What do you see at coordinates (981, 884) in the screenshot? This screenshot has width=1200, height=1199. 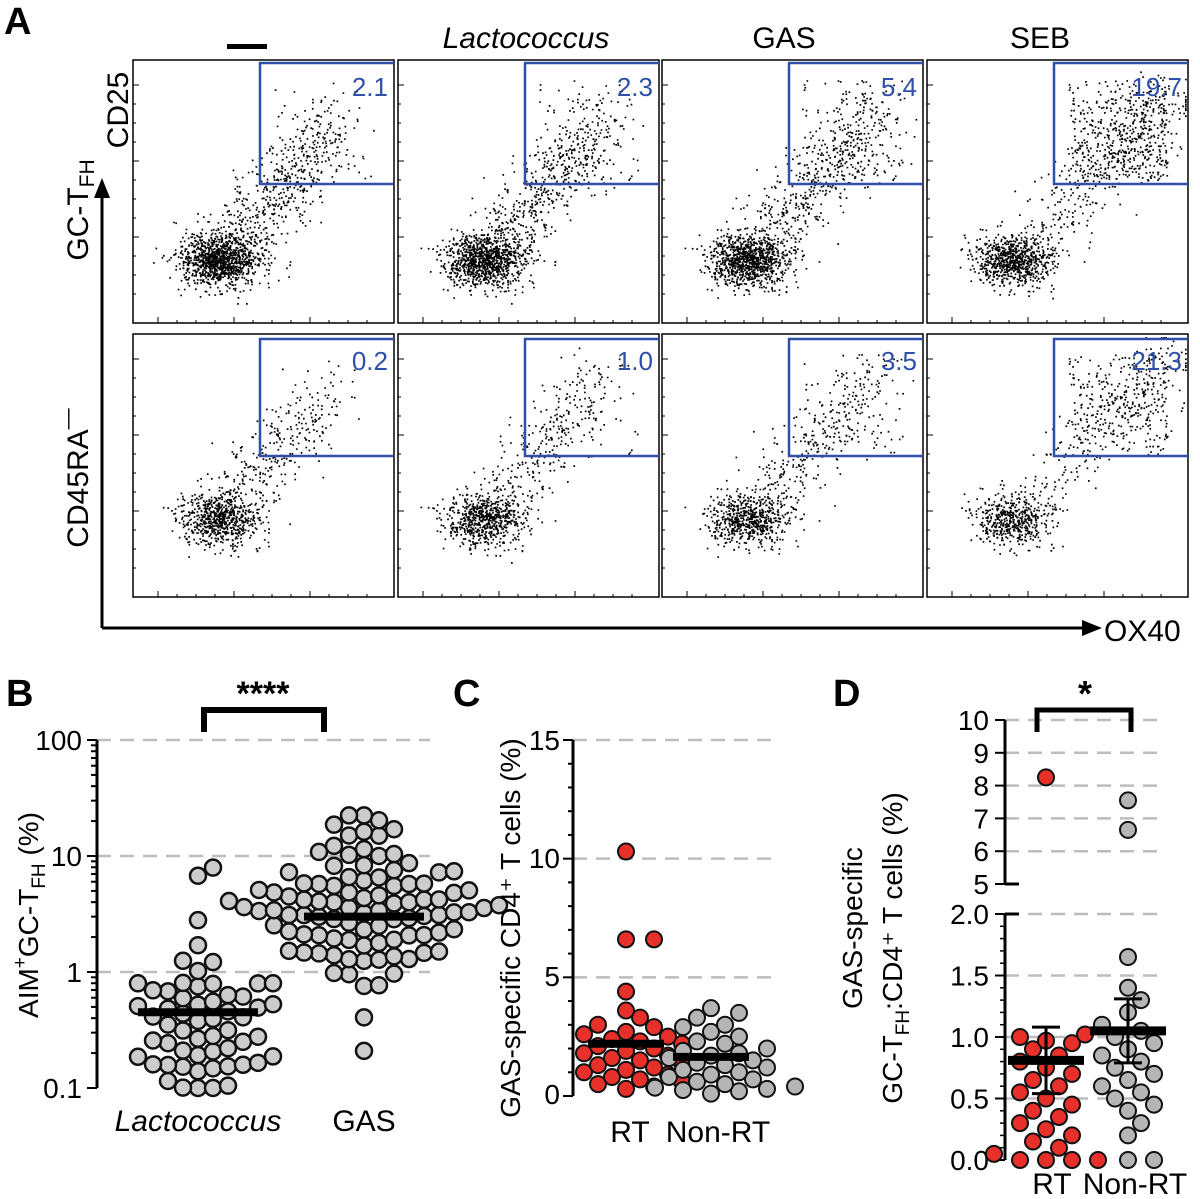 I see `y-tick-label: 5` at bounding box center [981, 884].